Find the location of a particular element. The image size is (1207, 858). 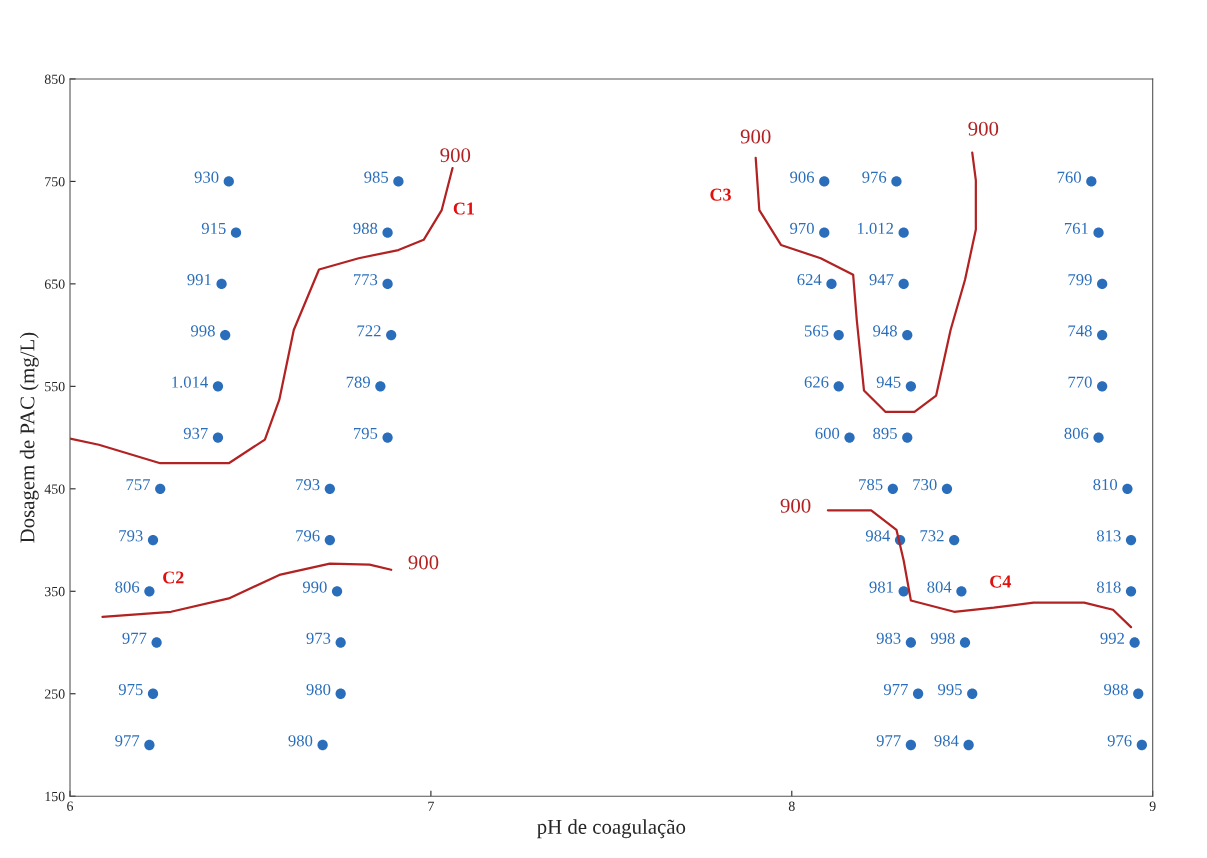

annotation: 990 is located at coordinates (314, 587).